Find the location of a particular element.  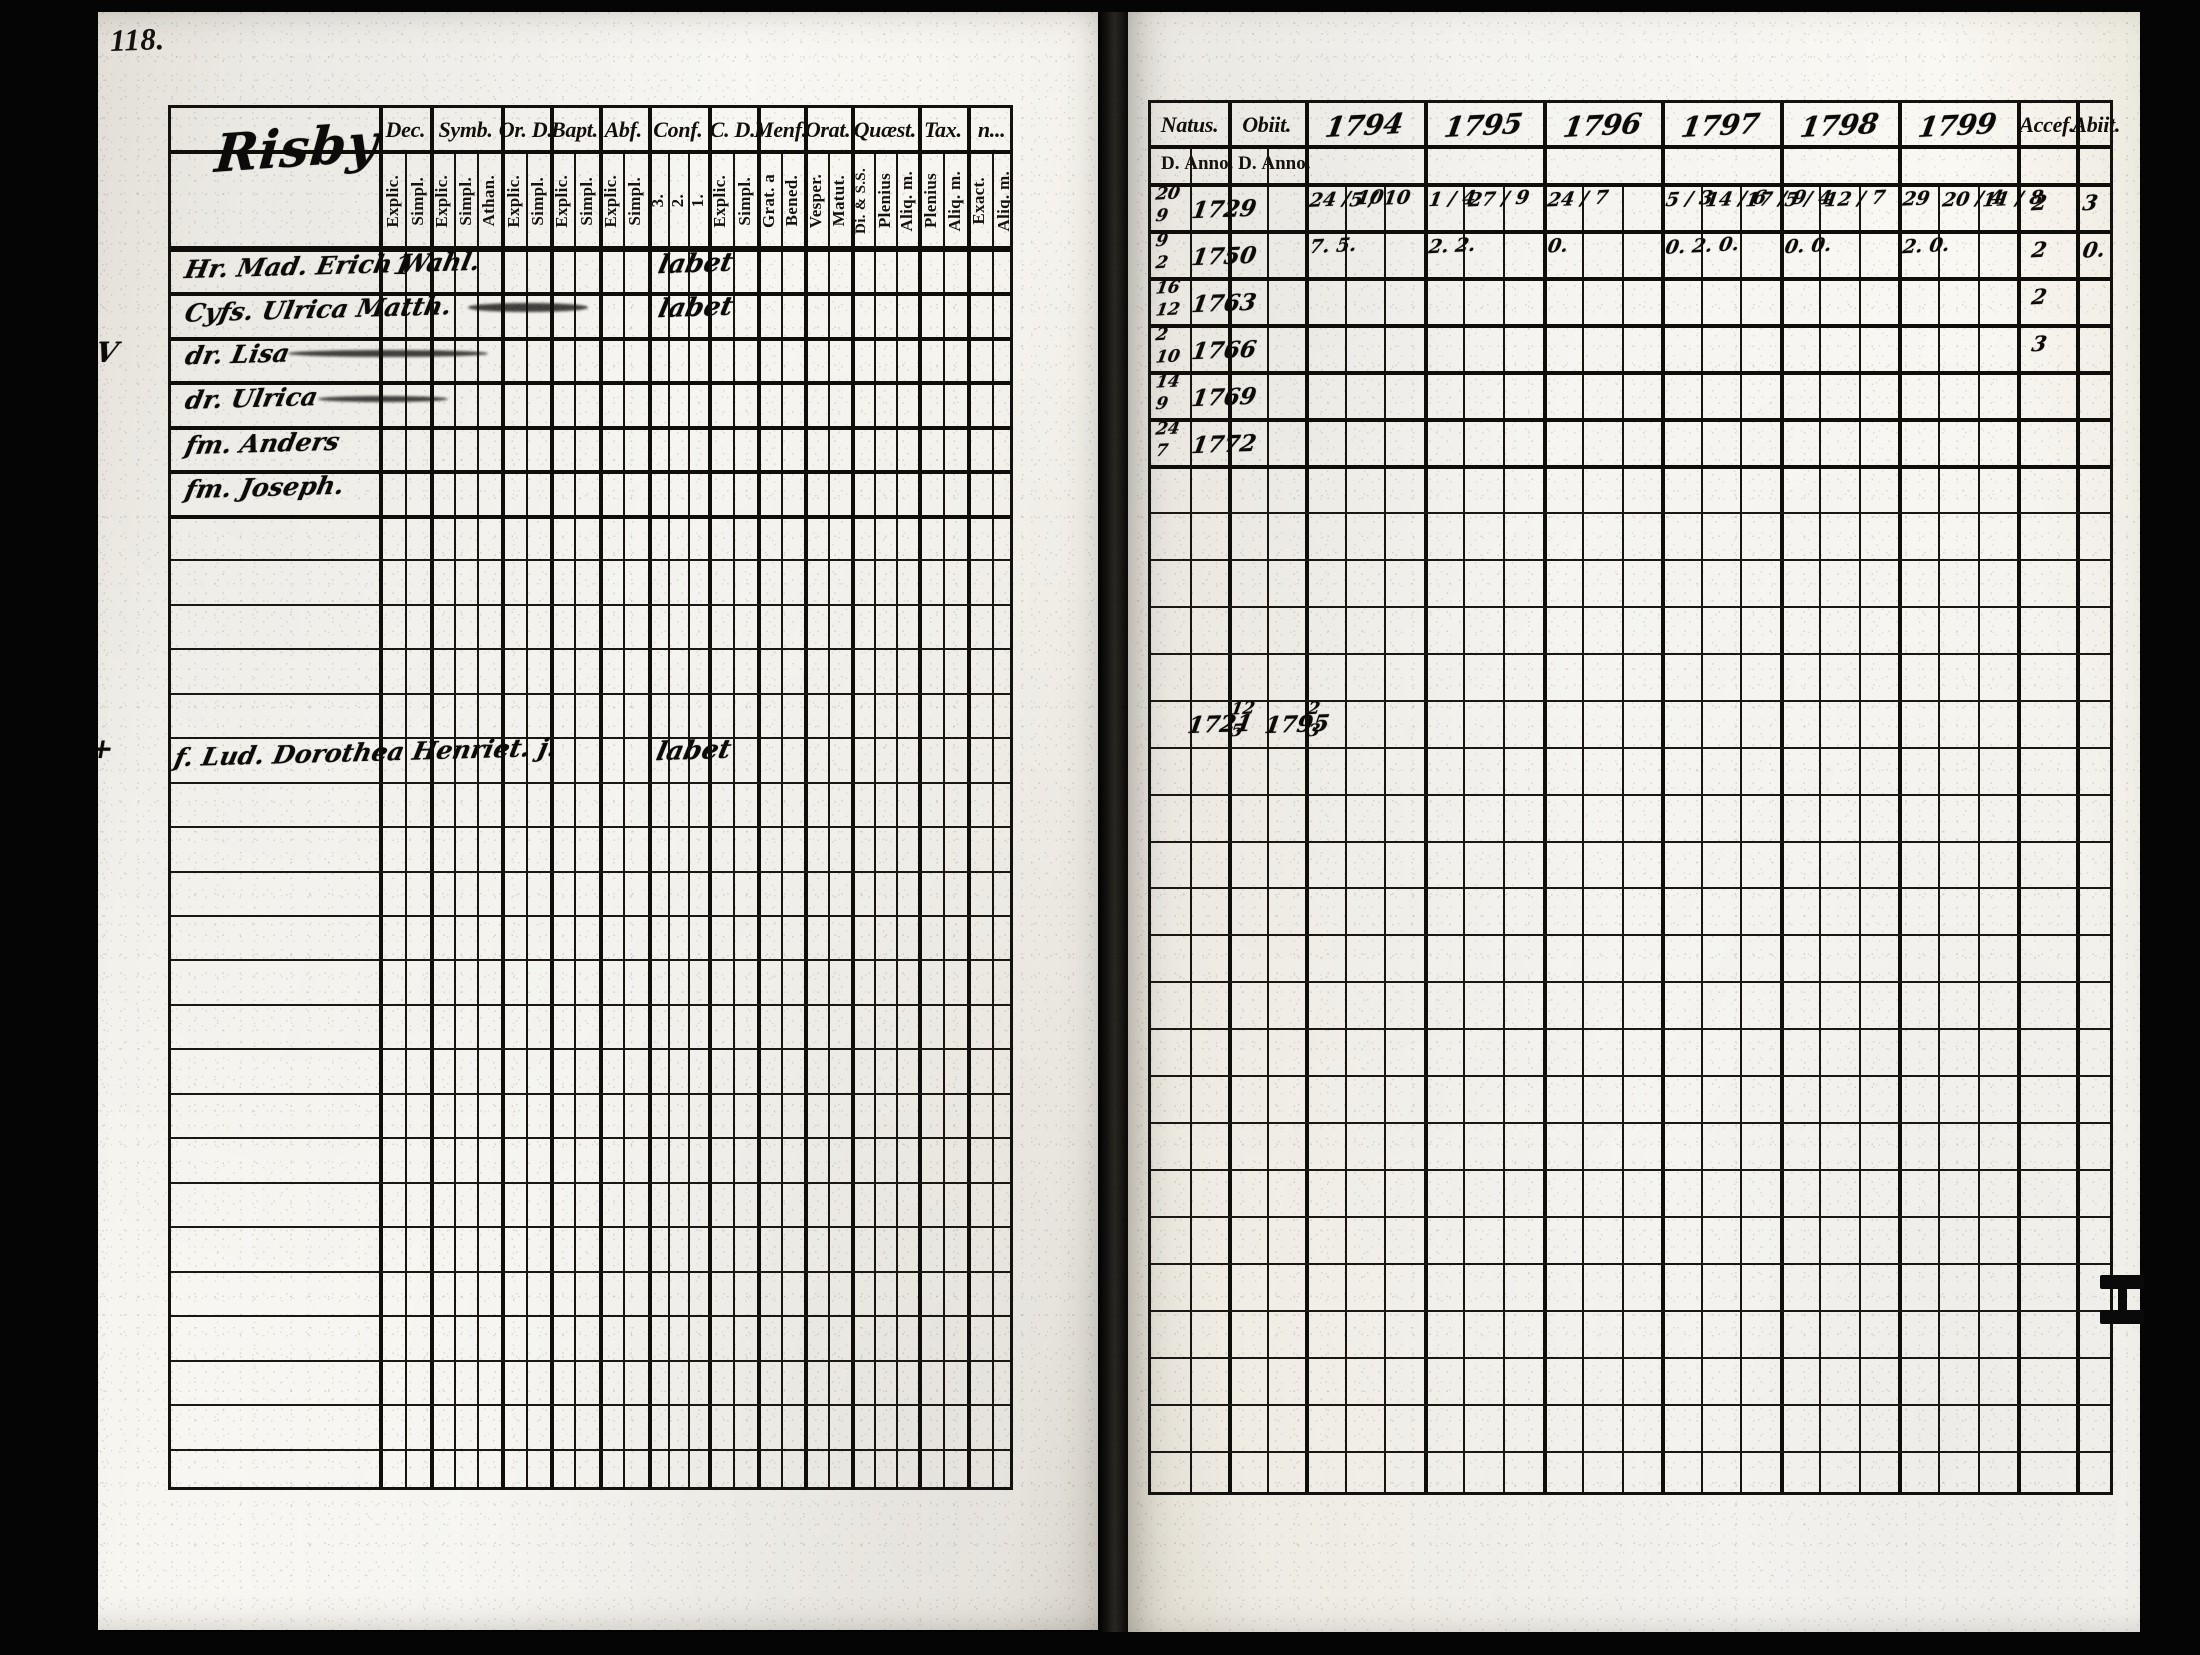

natus-anno: 1750 is located at coordinates (1224, 256).